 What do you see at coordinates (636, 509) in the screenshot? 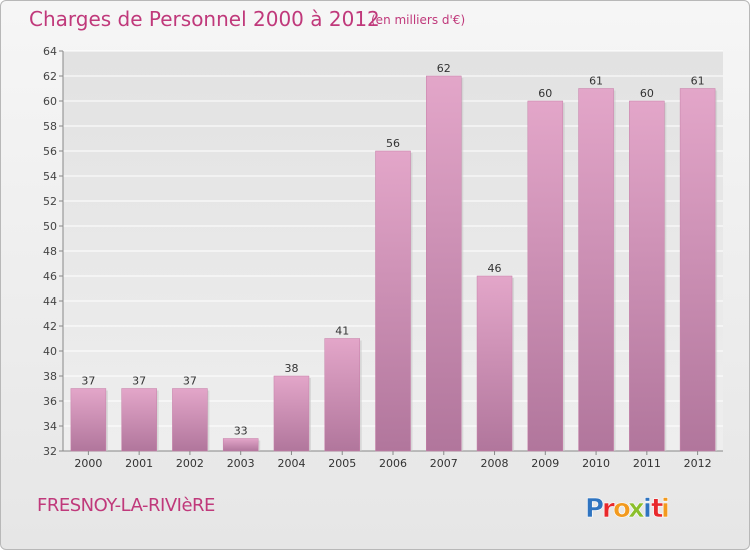
I see `logo-letter: x` at bounding box center [636, 509].